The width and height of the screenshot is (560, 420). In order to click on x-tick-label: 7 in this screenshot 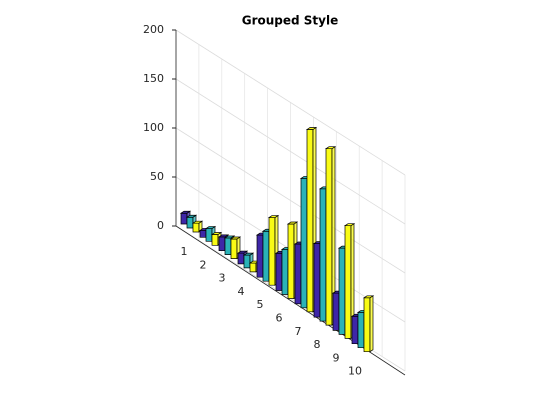, I will do `click(298, 331)`.